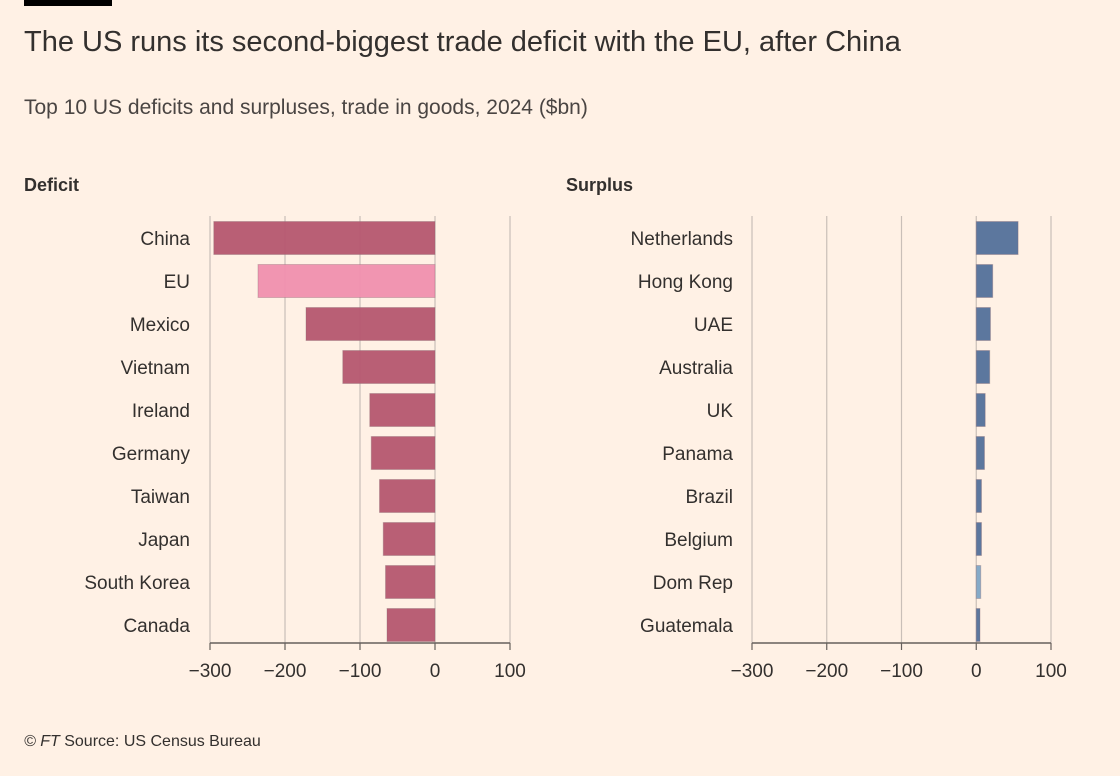  What do you see at coordinates (151, 454) in the screenshot?
I see `deficit-category-label: Germany` at bounding box center [151, 454].